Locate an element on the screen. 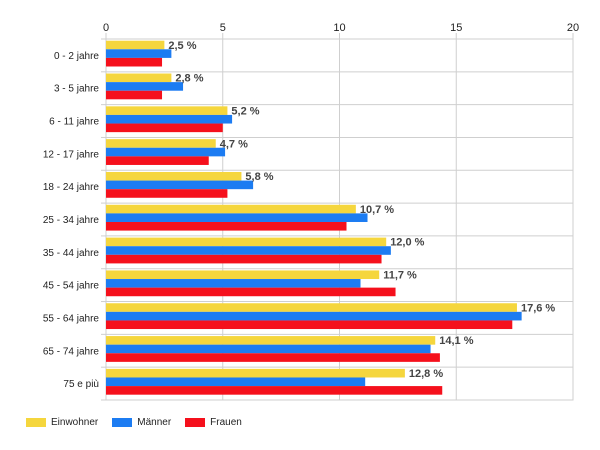 The height and width of the screenshot is (450, 600). legend-label-einwohner: Einwohner is located at coordinates (75, 422).